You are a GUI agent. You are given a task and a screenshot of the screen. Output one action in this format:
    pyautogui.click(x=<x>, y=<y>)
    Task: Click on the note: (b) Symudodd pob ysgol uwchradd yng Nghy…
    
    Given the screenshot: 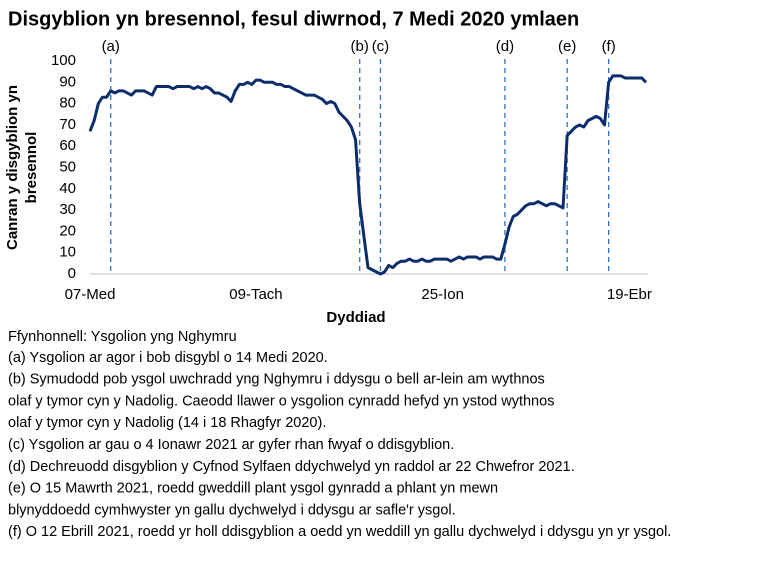 What is the action you would take?
    pyautogui.click(x=276, y=380)
    